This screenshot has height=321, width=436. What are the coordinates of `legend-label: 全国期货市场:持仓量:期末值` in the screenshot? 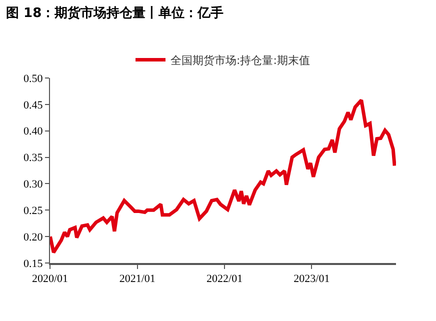 It's located at (240, 61).